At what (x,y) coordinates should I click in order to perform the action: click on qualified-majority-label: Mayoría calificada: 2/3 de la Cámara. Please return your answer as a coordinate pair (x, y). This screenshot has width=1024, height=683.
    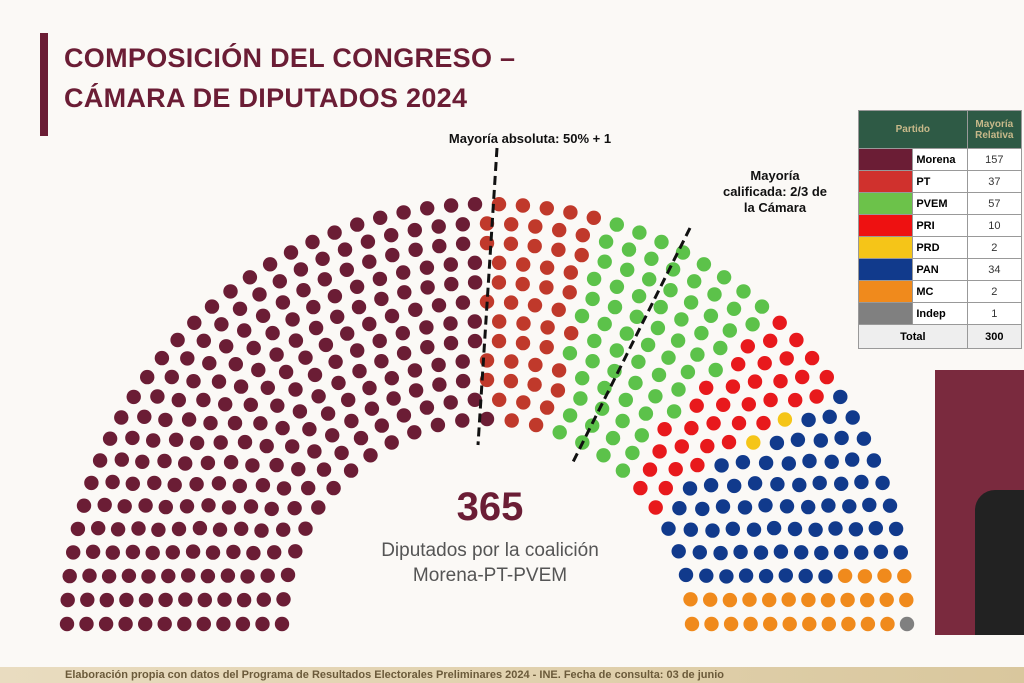
    Looking at the image, I should click on (775, 191).